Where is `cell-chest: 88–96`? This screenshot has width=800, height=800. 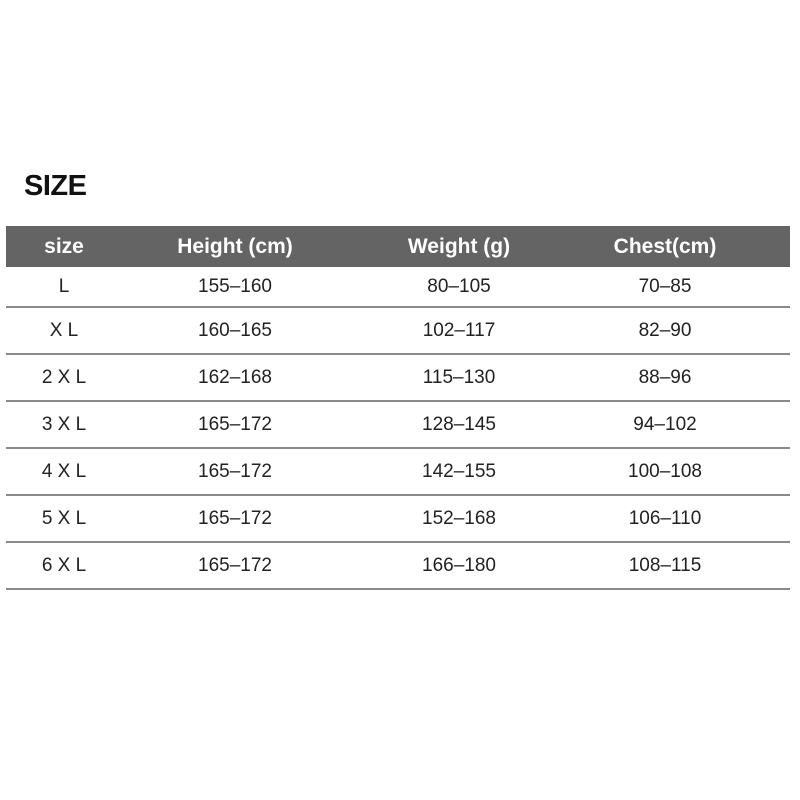 cell-chest: 88–96 is located at coordinates (665, 377).